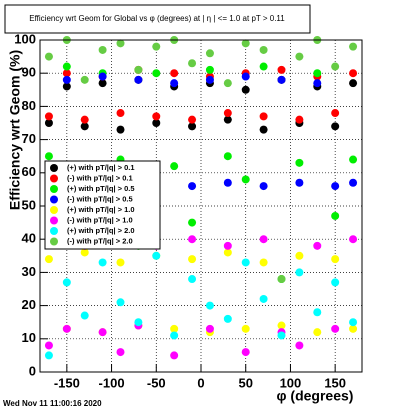 This screenshot has height=412, width=400. Describe the element at coordinates (29, 204) in the screenshot. I see `y-tick-label: 50` at that location.